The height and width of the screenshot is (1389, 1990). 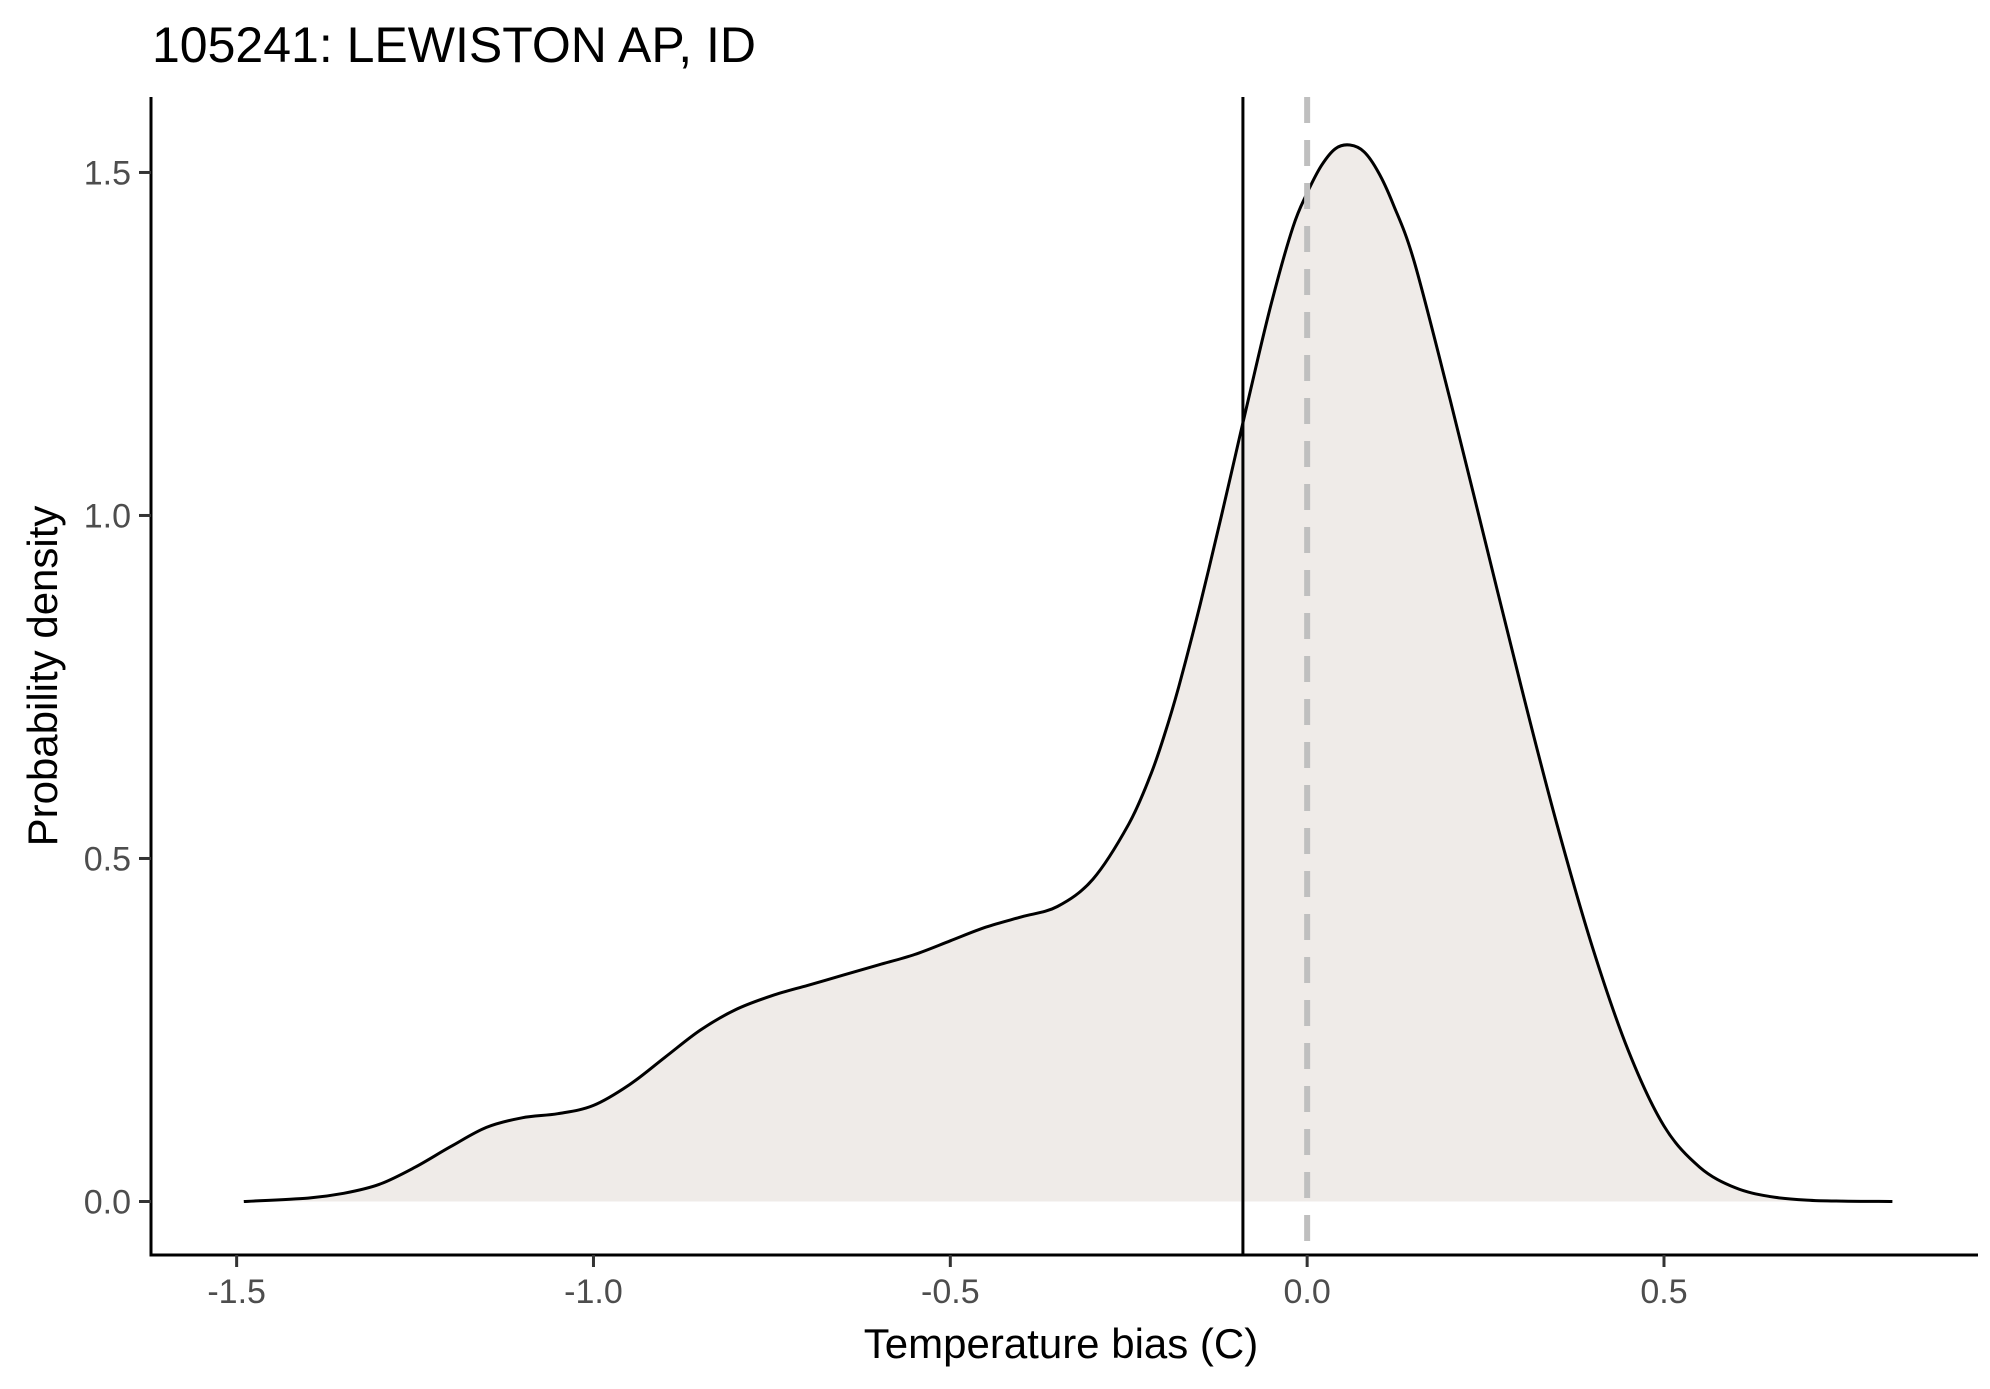 I want to click on y-tick-label: 1.5, so click(x=107, y=173).